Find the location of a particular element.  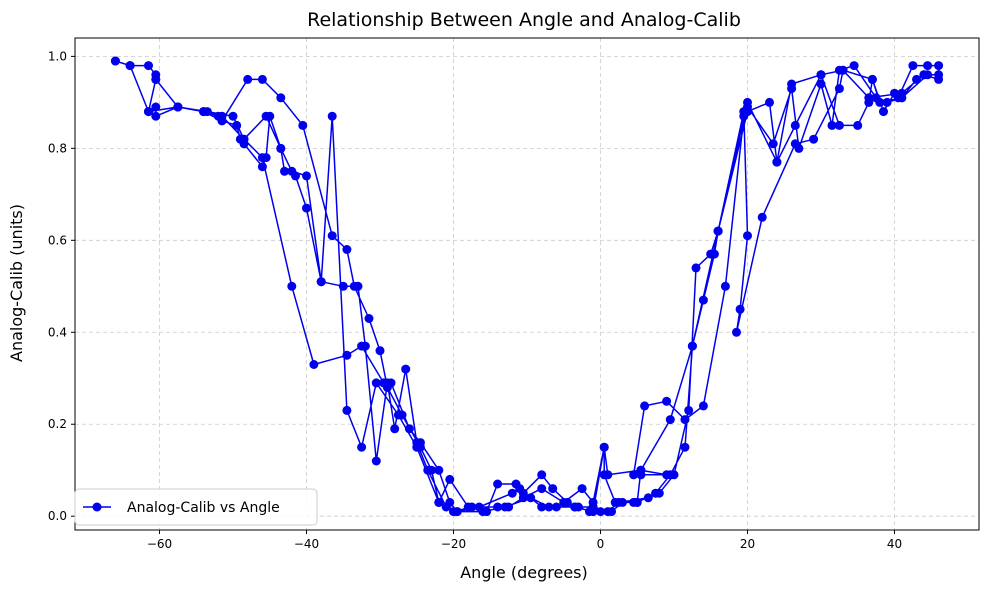

x-tick-label: 40 is located at coordinates (894, 544).